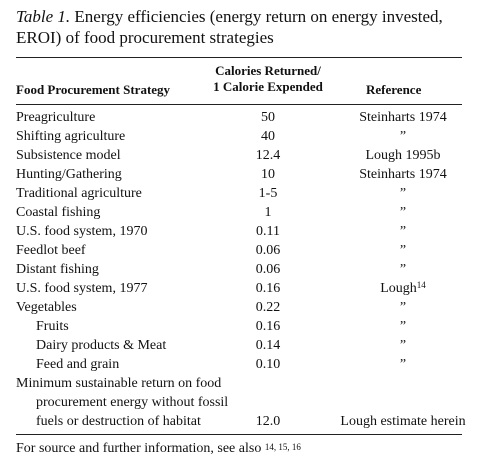 The height and width of the screenshot is (460, 482). What do you see at coordinates (69, 174) in the screenshot?
I see `row-strategy: Hunting/Gathering` at bounding box center [69, 174].